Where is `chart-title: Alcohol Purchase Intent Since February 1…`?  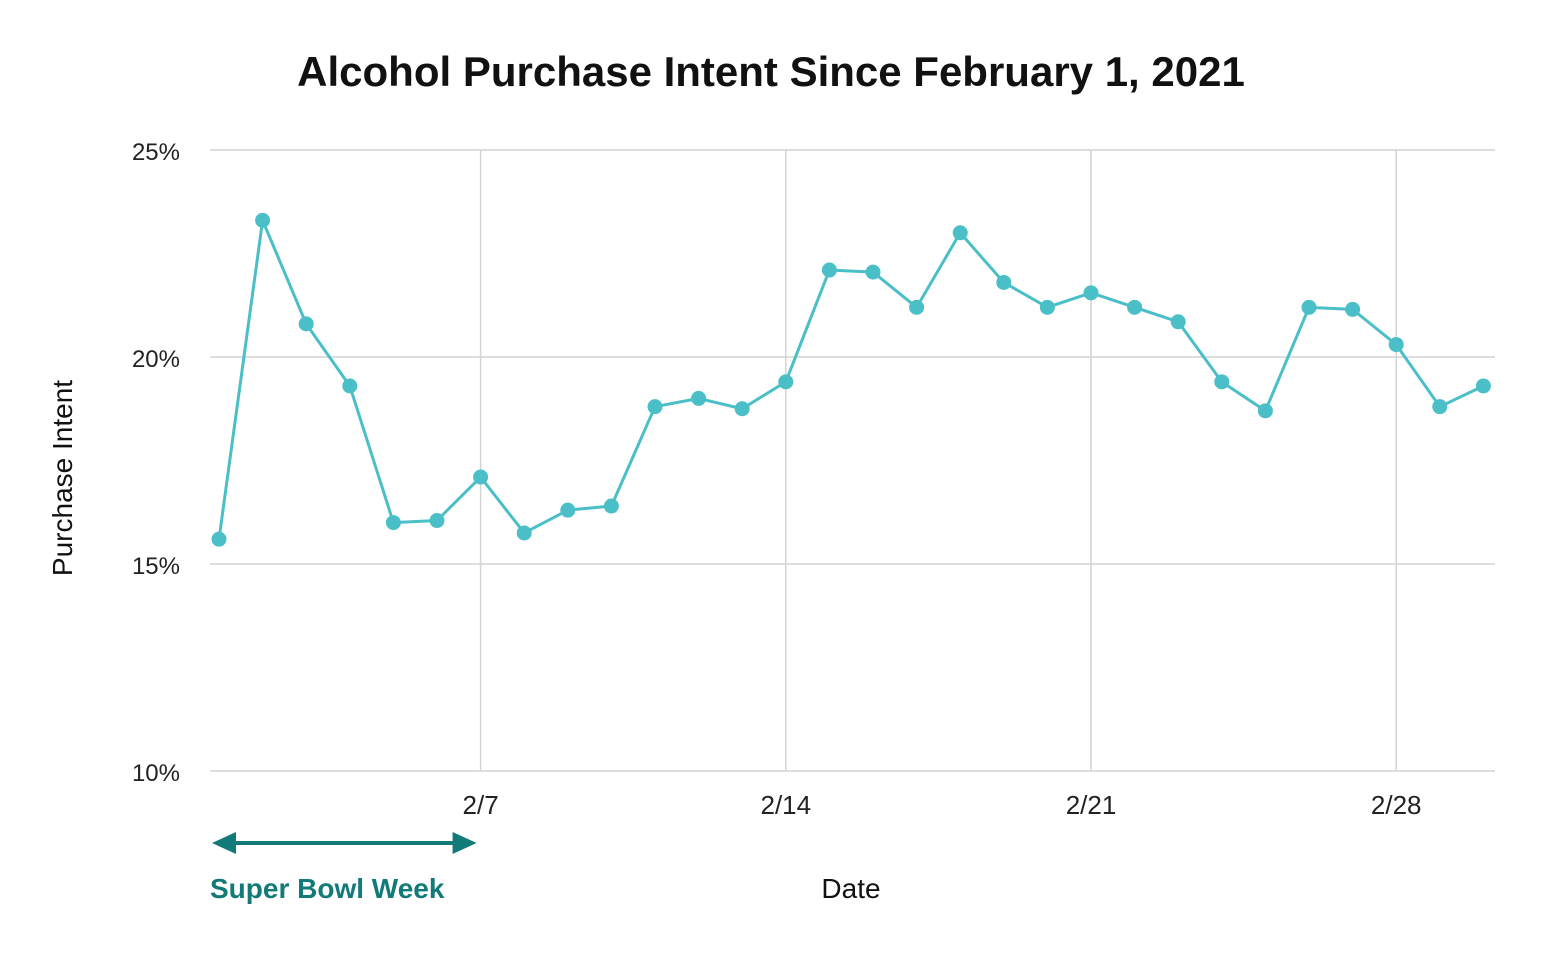 chart-title: Alcohol Purchase Intent Since February 1… is located at coordinates (771, 71).